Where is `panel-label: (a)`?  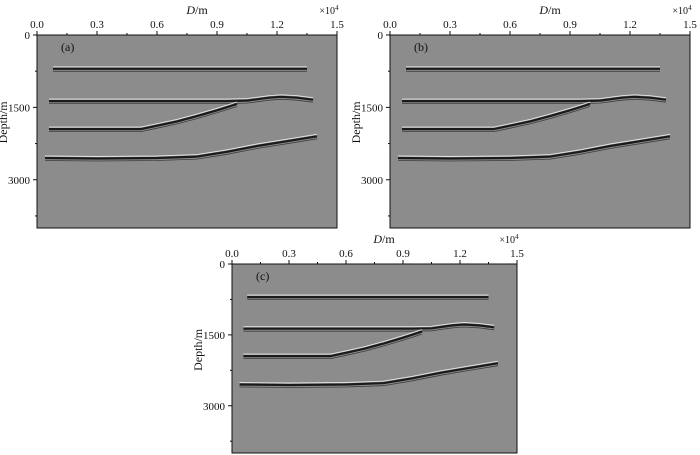
panel-label: (a) is located at coordinates (67, 47).